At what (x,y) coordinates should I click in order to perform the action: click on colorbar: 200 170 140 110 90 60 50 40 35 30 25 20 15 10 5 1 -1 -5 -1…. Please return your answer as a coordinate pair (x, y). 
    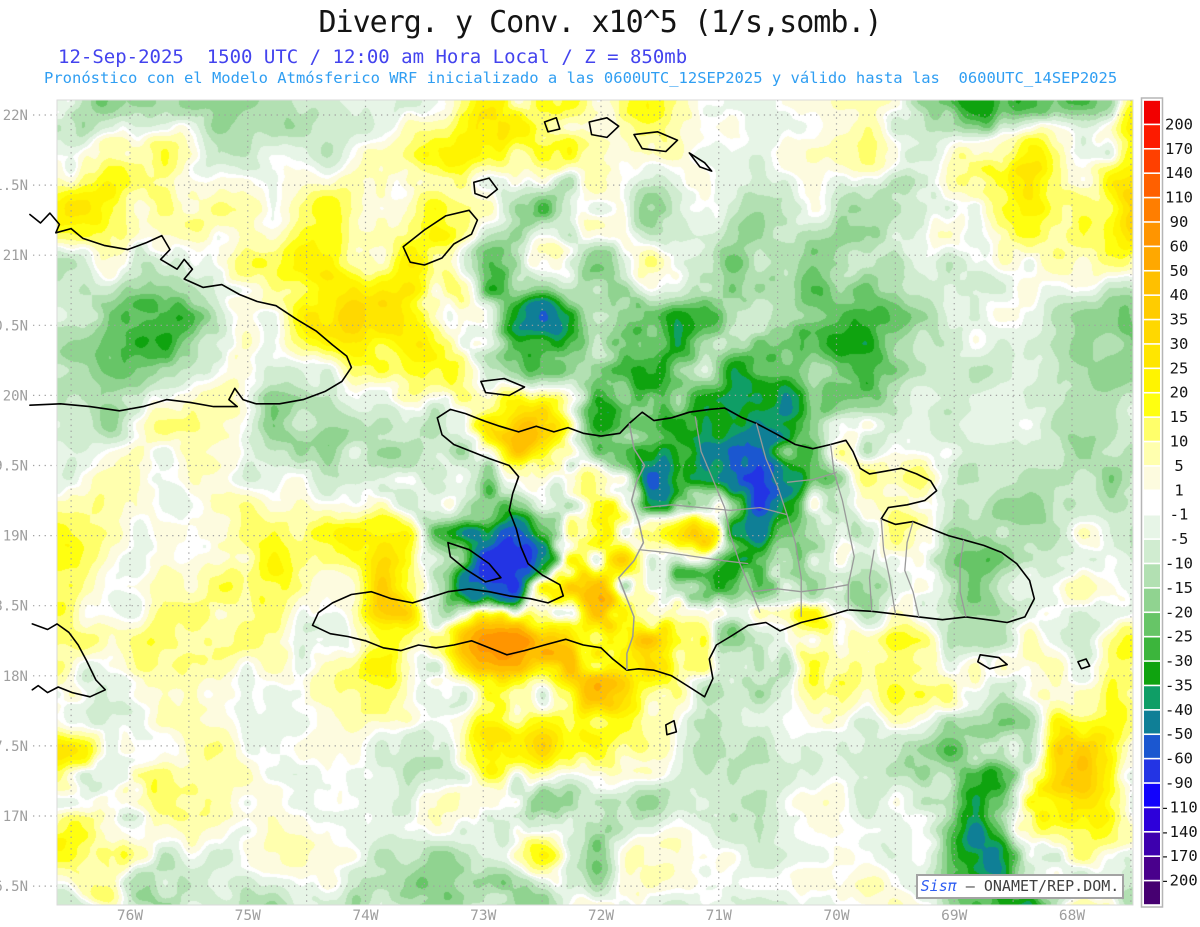
    Looking at the image, I should click on (1169, 502).